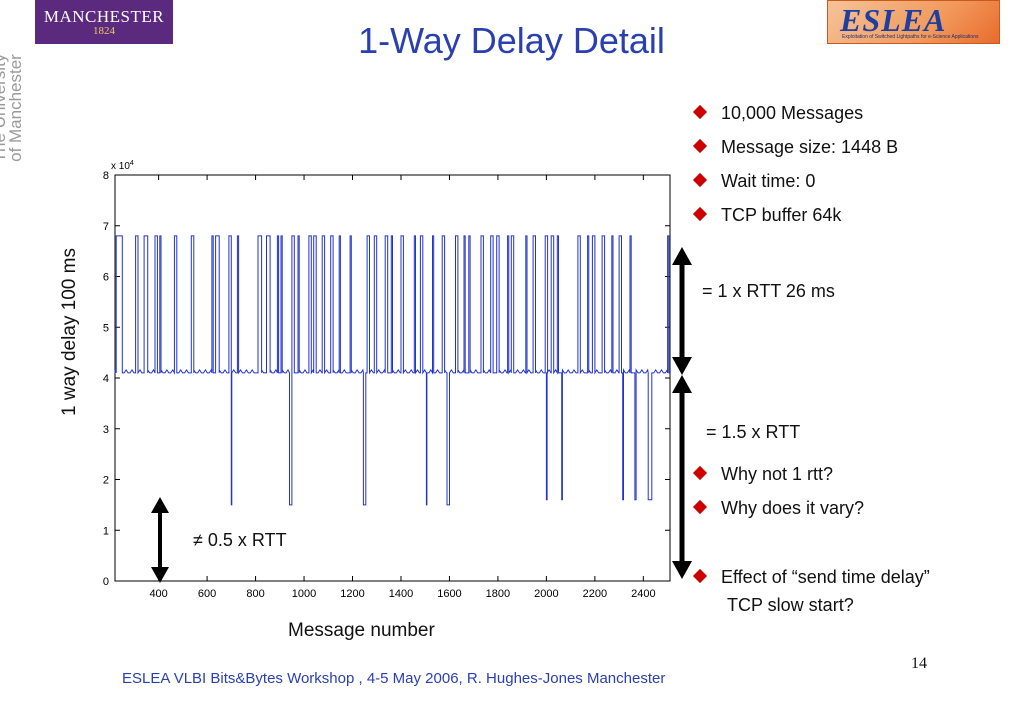 This screenshot has width=1023, height=708. What do you see at coordinates (352, 594) in the screenshot?
I see `x-tick-label: 1200` at bounding box center [352, 594].